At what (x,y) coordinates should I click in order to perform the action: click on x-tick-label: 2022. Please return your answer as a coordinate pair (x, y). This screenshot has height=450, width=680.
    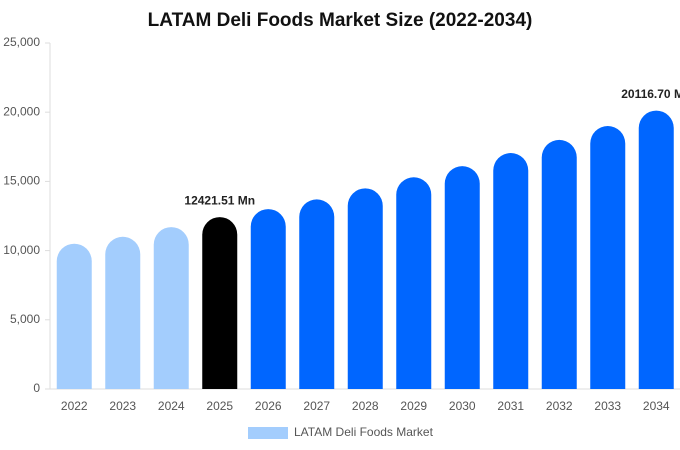
    Looking at the image, I should click on (74, 406).